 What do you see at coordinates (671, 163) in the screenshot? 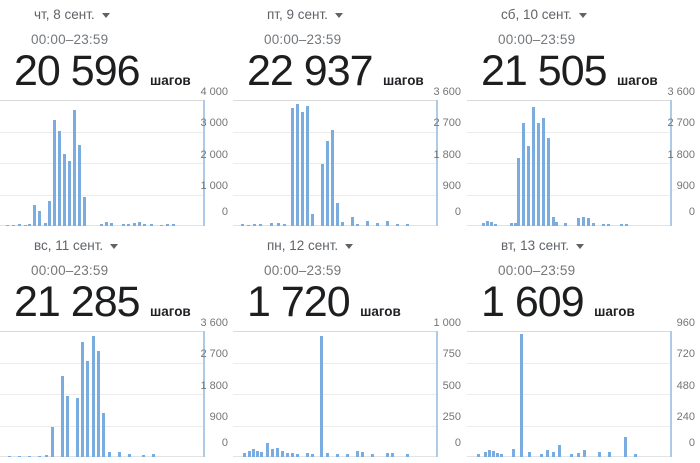
I see `y-axis-line` at bounding box center [671, 163].